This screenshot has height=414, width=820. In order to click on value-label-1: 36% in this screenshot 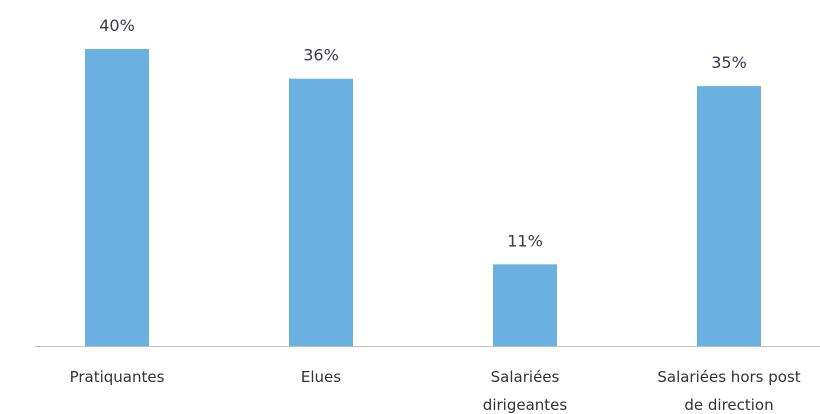, I will do `click(321, 55)`.